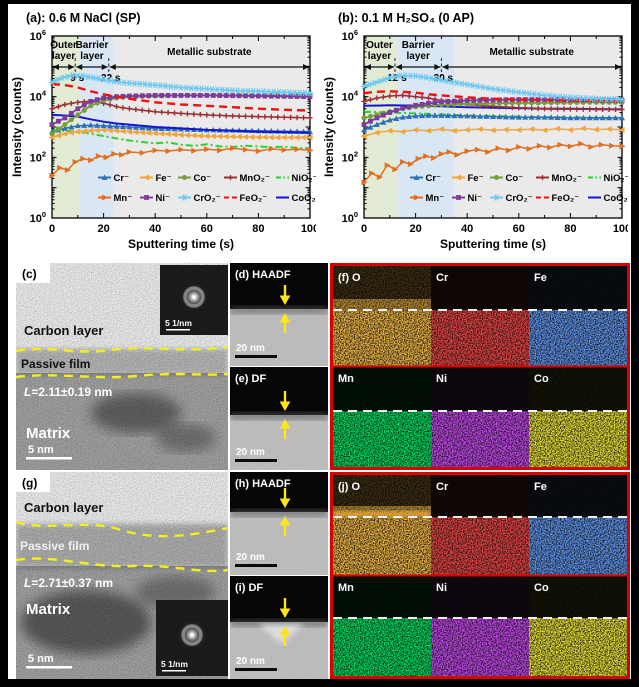 Image resolution: width=639 pixels, height=687 pixels. I want to click on up-arrowhead-icon, so click(285, 630).